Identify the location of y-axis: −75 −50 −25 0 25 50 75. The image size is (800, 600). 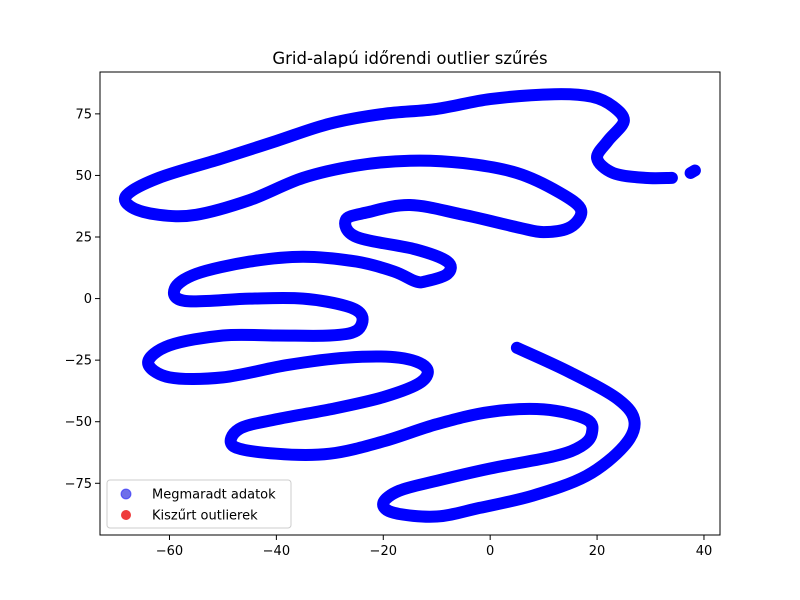
(82, 299).